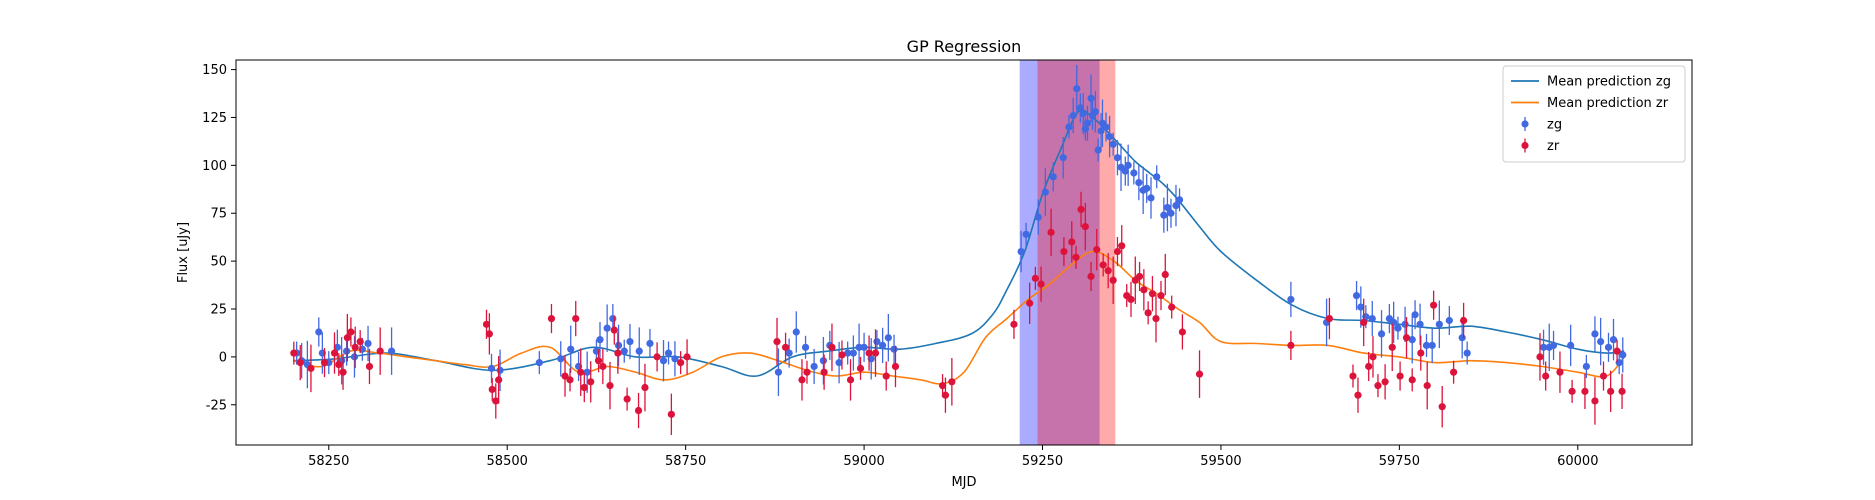 The image size is (1875, 500). What do you see at coordinates (216, 405) in the screenshot?
I see `y-tick-label: -25` at bounding box center [216, 405].